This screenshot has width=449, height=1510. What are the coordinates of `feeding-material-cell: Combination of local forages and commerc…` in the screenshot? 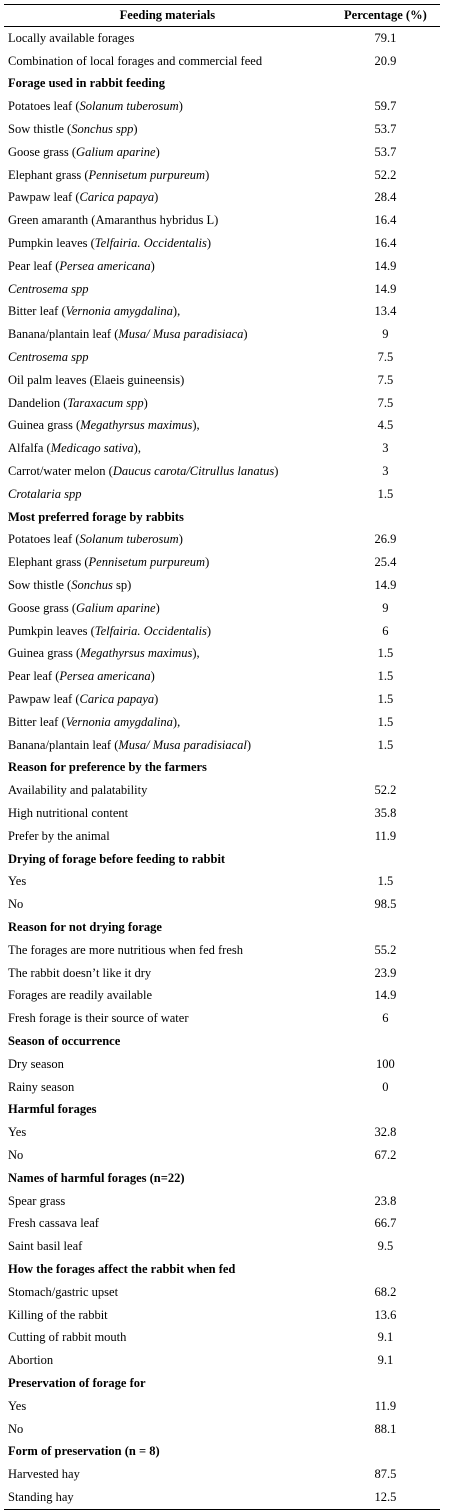 It's located at (167, 61).